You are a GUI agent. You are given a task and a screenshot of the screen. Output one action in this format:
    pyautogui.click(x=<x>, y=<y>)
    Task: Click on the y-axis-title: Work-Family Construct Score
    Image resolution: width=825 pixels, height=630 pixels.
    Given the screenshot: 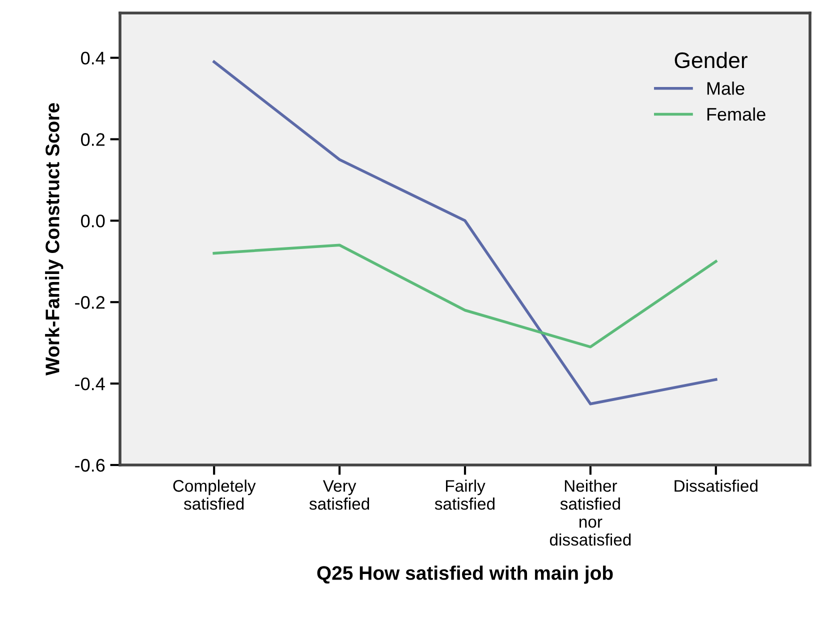 What is the action you would take?
    pyautogui.click(x=54, y=239)
    